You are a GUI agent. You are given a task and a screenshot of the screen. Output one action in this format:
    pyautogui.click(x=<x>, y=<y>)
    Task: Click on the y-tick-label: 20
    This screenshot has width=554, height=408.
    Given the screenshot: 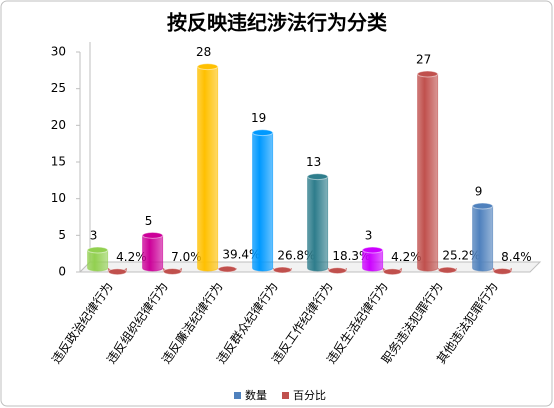 What is the action you would take?
    pyautogui.click(x=58, y=125)
    